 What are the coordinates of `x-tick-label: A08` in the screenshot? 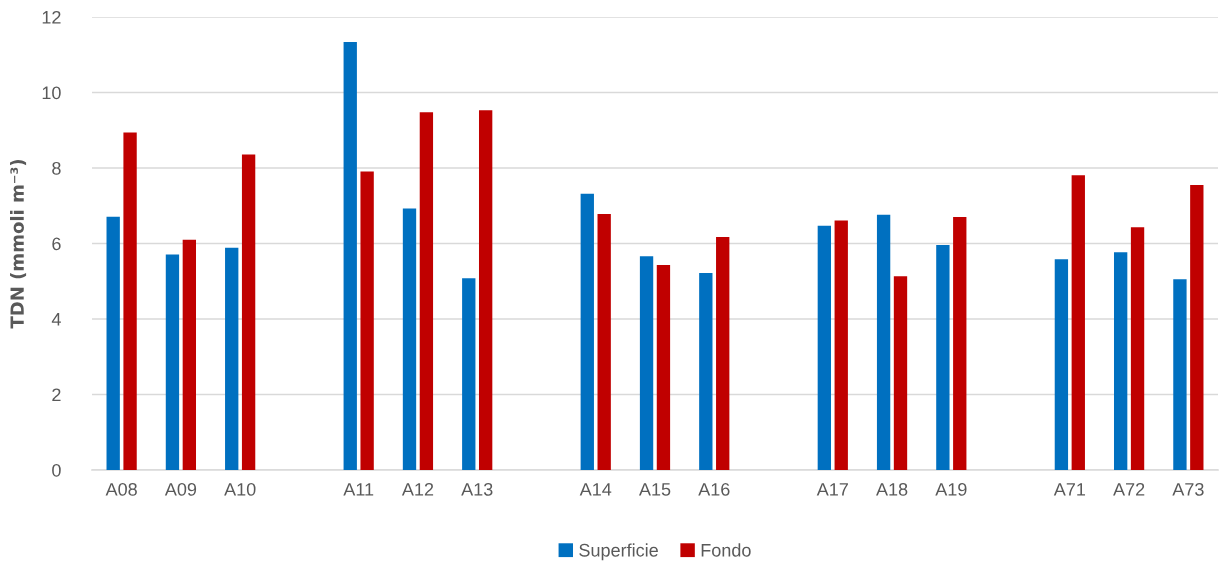 It's located at (121, 489).